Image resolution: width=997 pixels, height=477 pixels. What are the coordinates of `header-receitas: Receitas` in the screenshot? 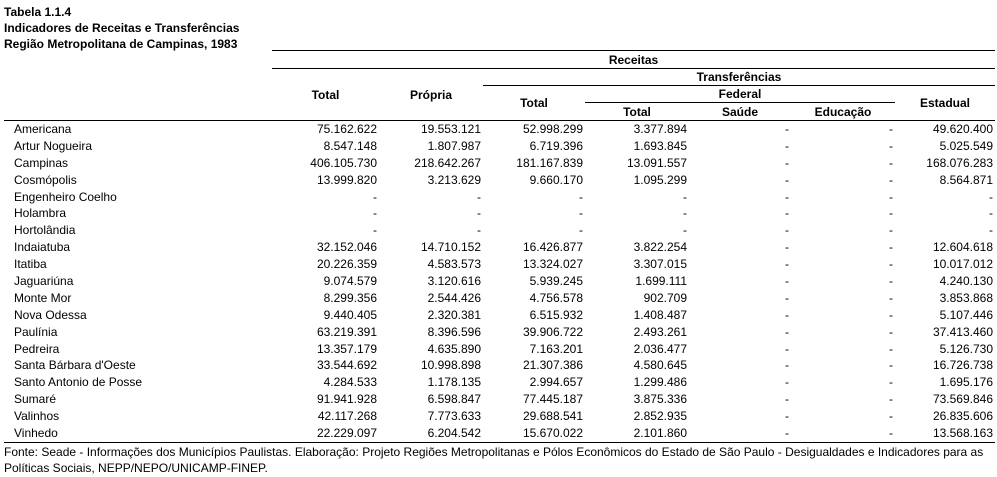 It's located at (633, 59).